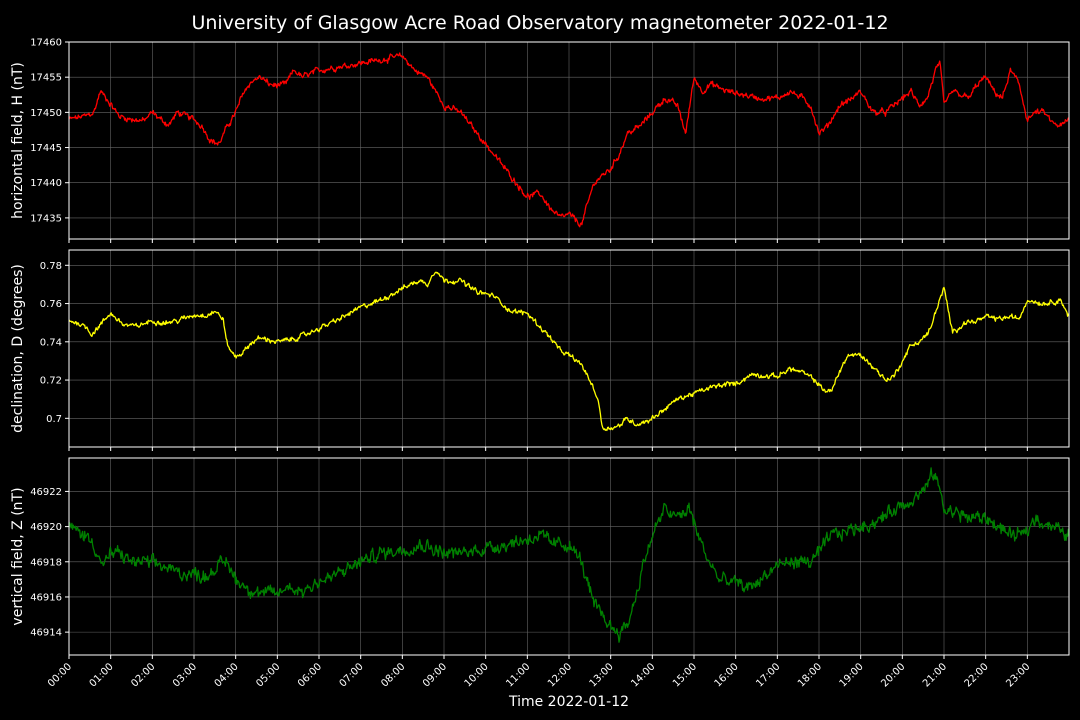 This screenshot has width=1080, height=720. I want to click on y-tick-label: 17455, so click(46, 78).